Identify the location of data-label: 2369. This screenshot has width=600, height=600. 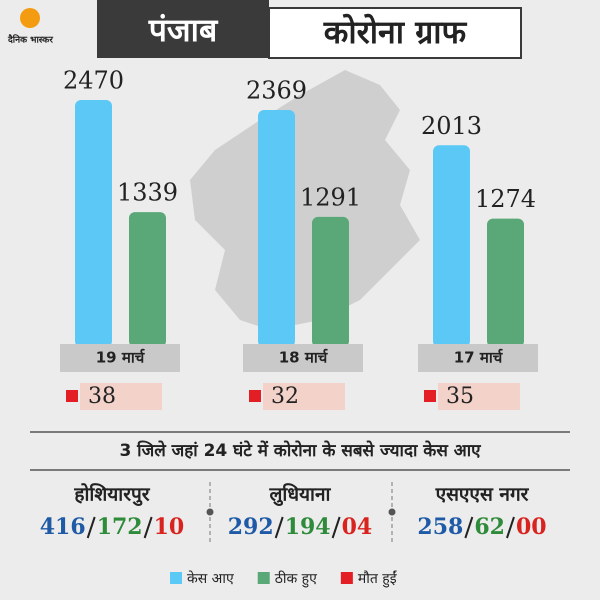
(276, 90).